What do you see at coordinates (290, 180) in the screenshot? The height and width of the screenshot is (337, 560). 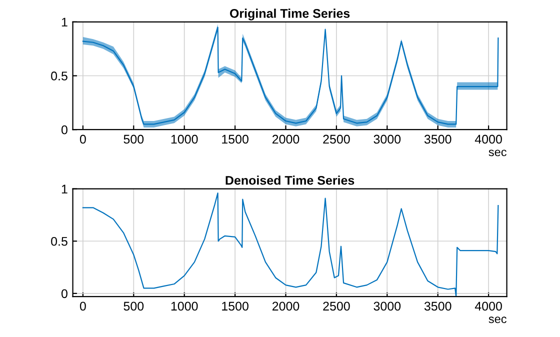 I see `chart-title: Denoised Time Series` at bounding box center [290, 180].